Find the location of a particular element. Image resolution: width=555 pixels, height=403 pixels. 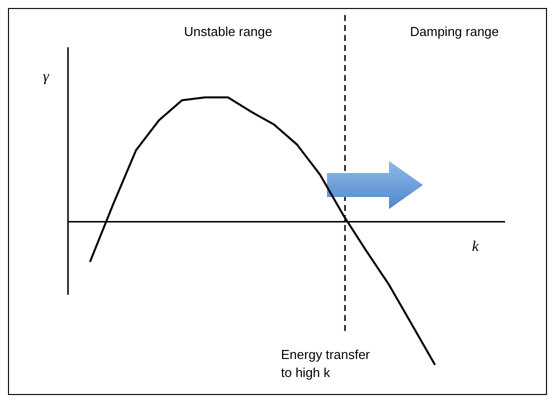

text: Damping range is located at coordinates (454, 31).